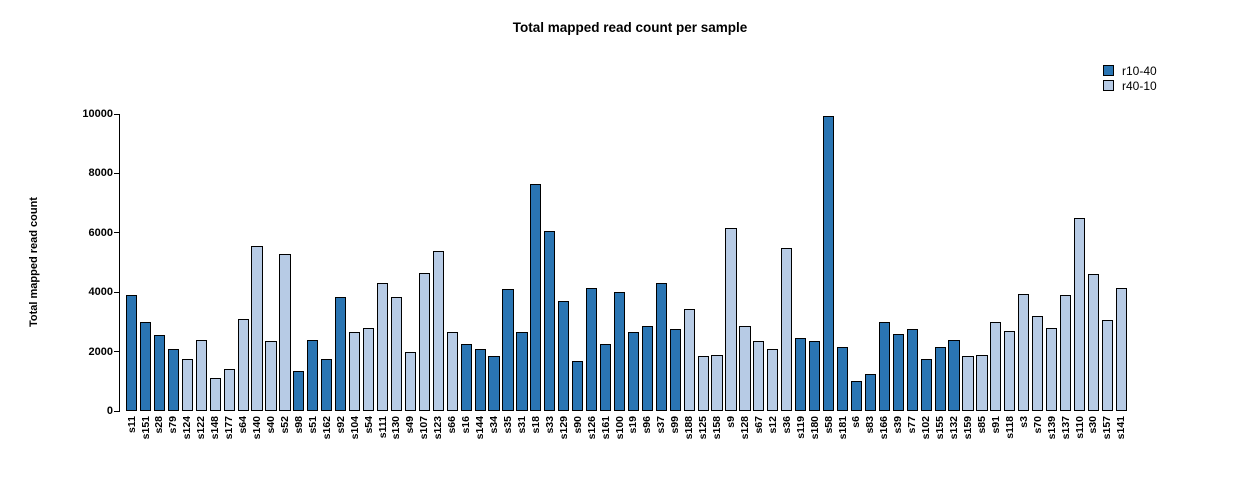  Describe the element at coordinates (815, 376) in the screenshot. I see `bar-s180` at that location.